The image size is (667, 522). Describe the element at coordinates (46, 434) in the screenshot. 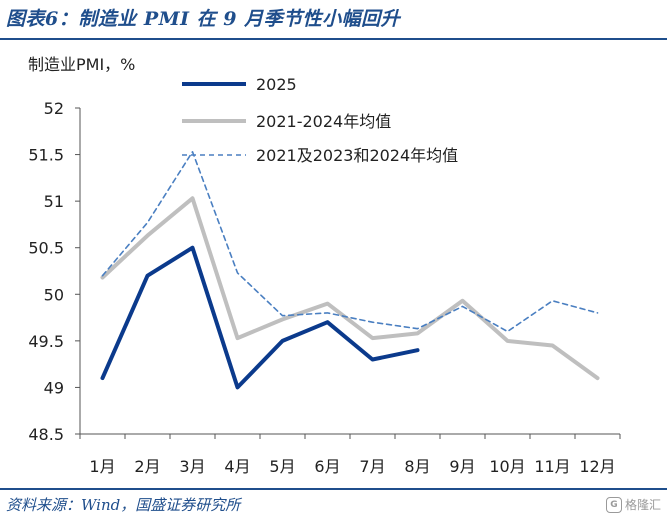

I see `y-tick-label: 48.5` at that location.